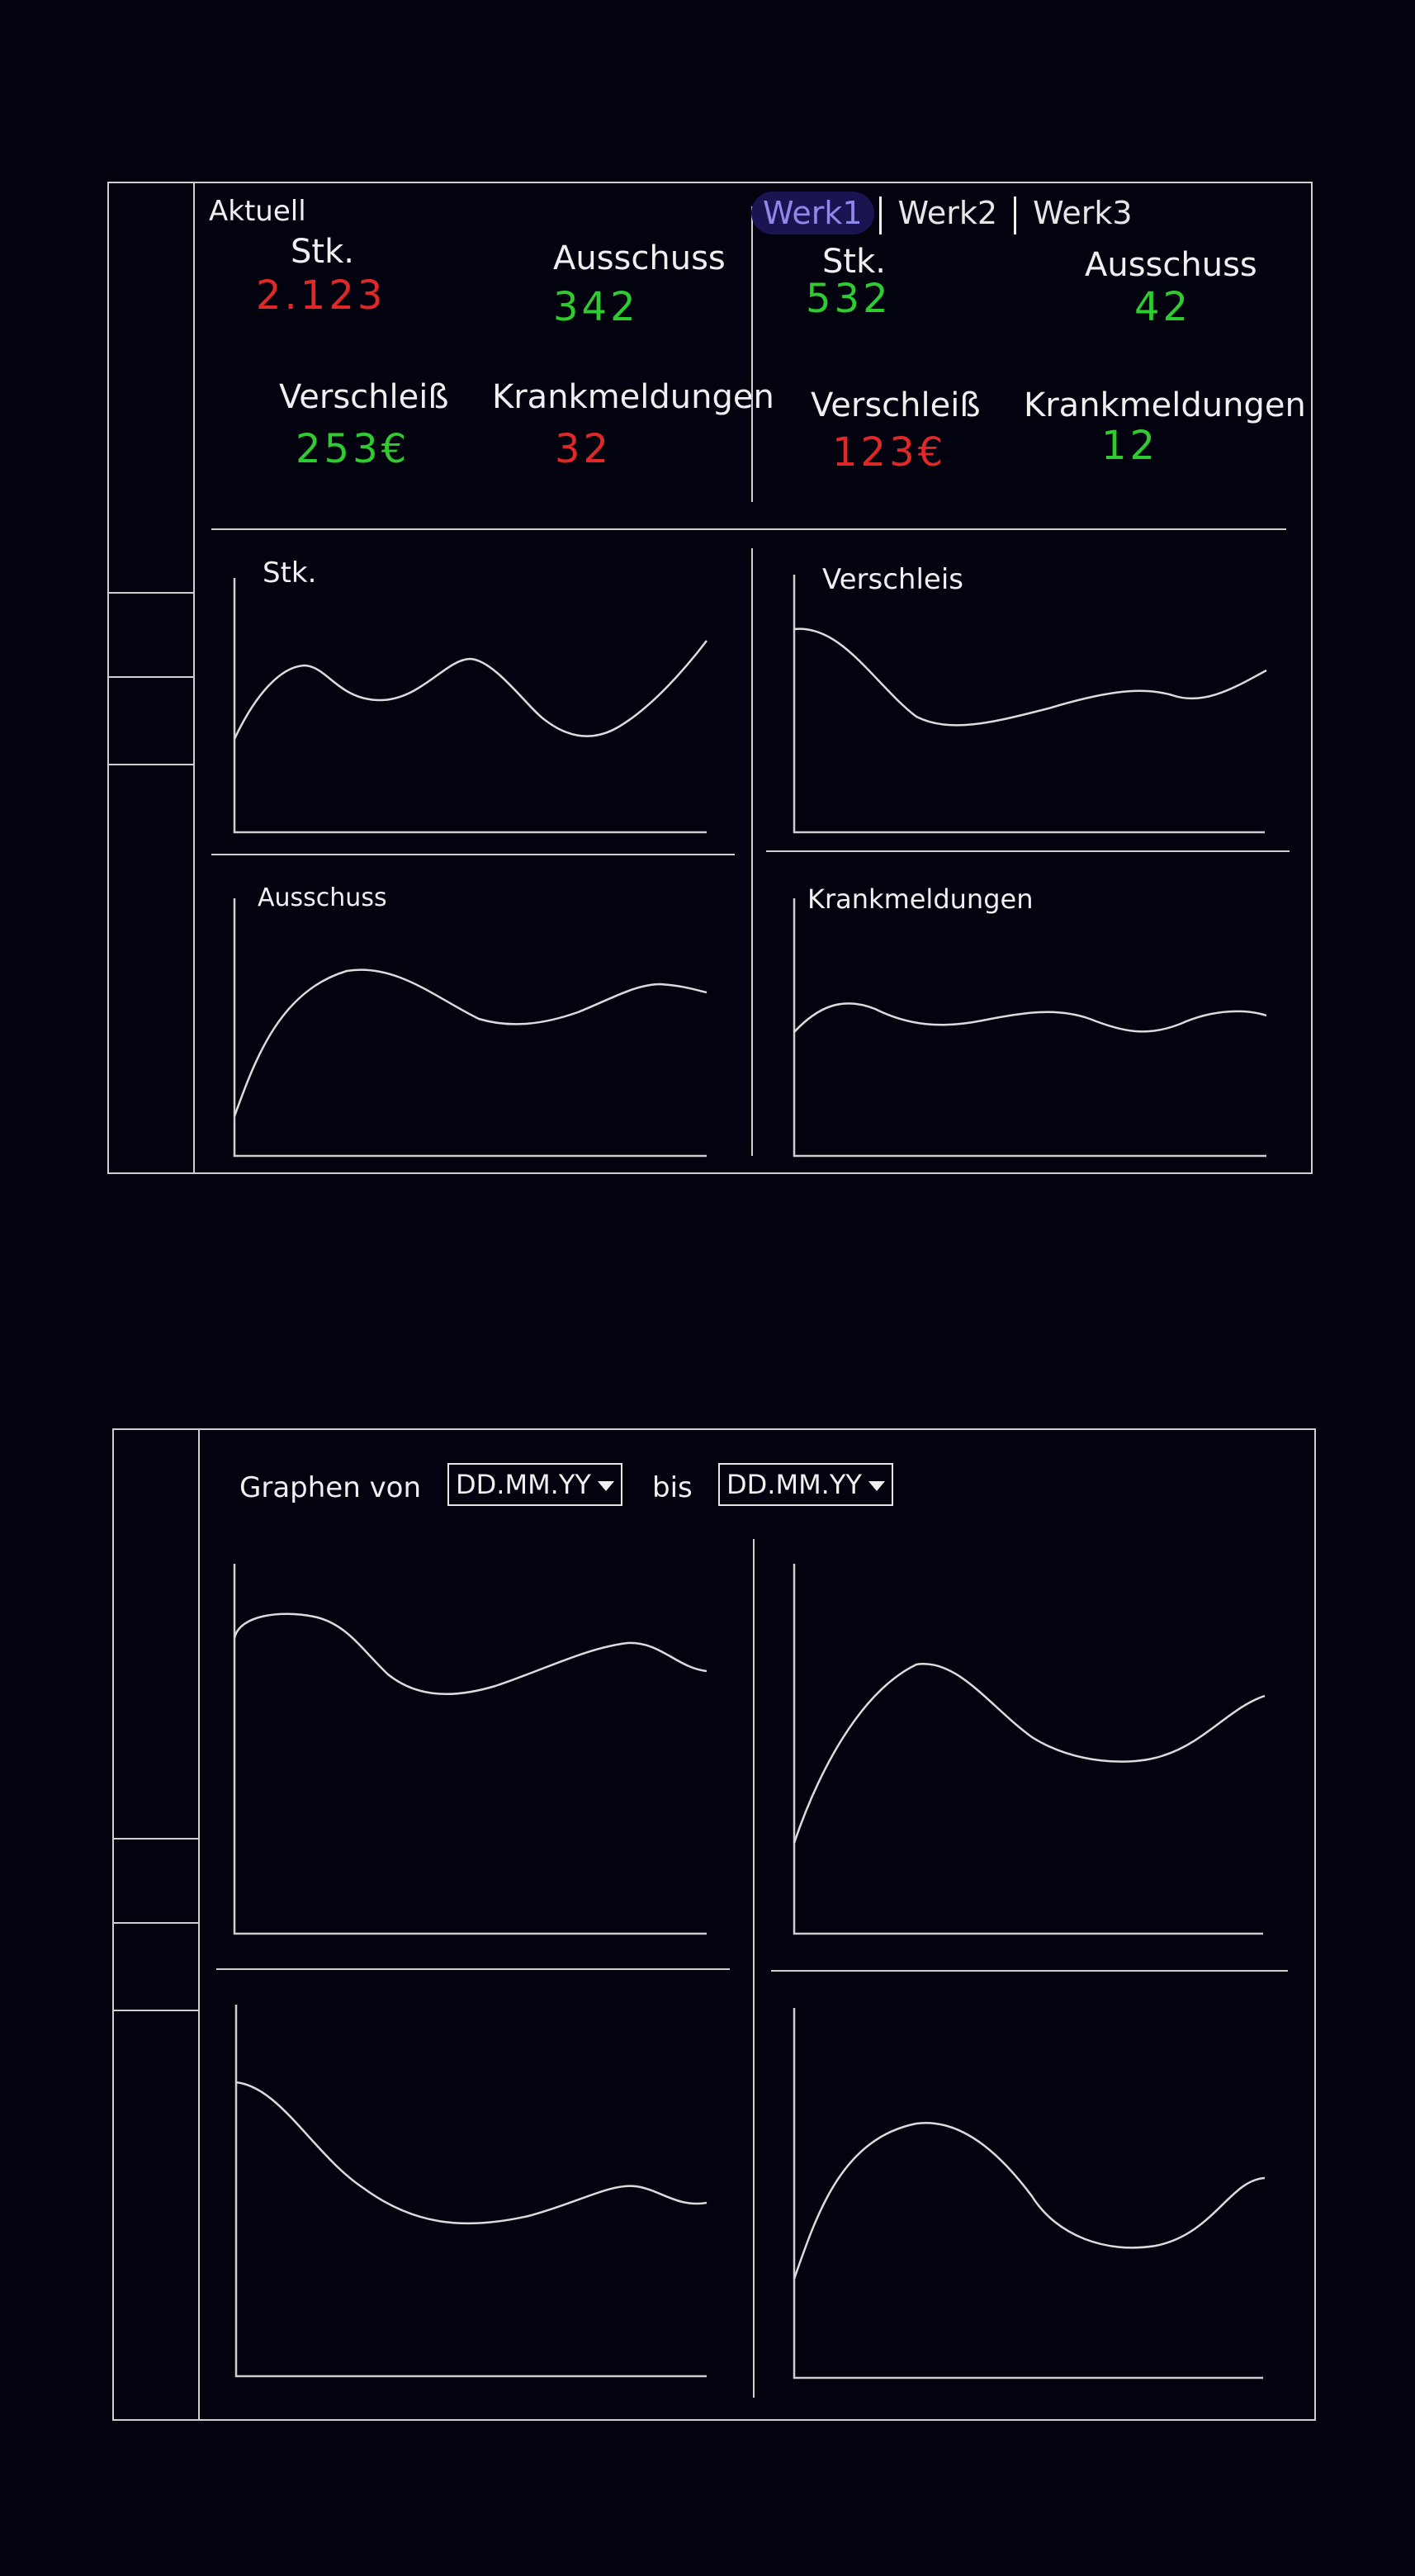 The width and height of the screenshot is (1415, 2576). Describe the element at coordinates (596, 307) in the screenshot. I see `kpi-value-ausschuss: 342` at that location.